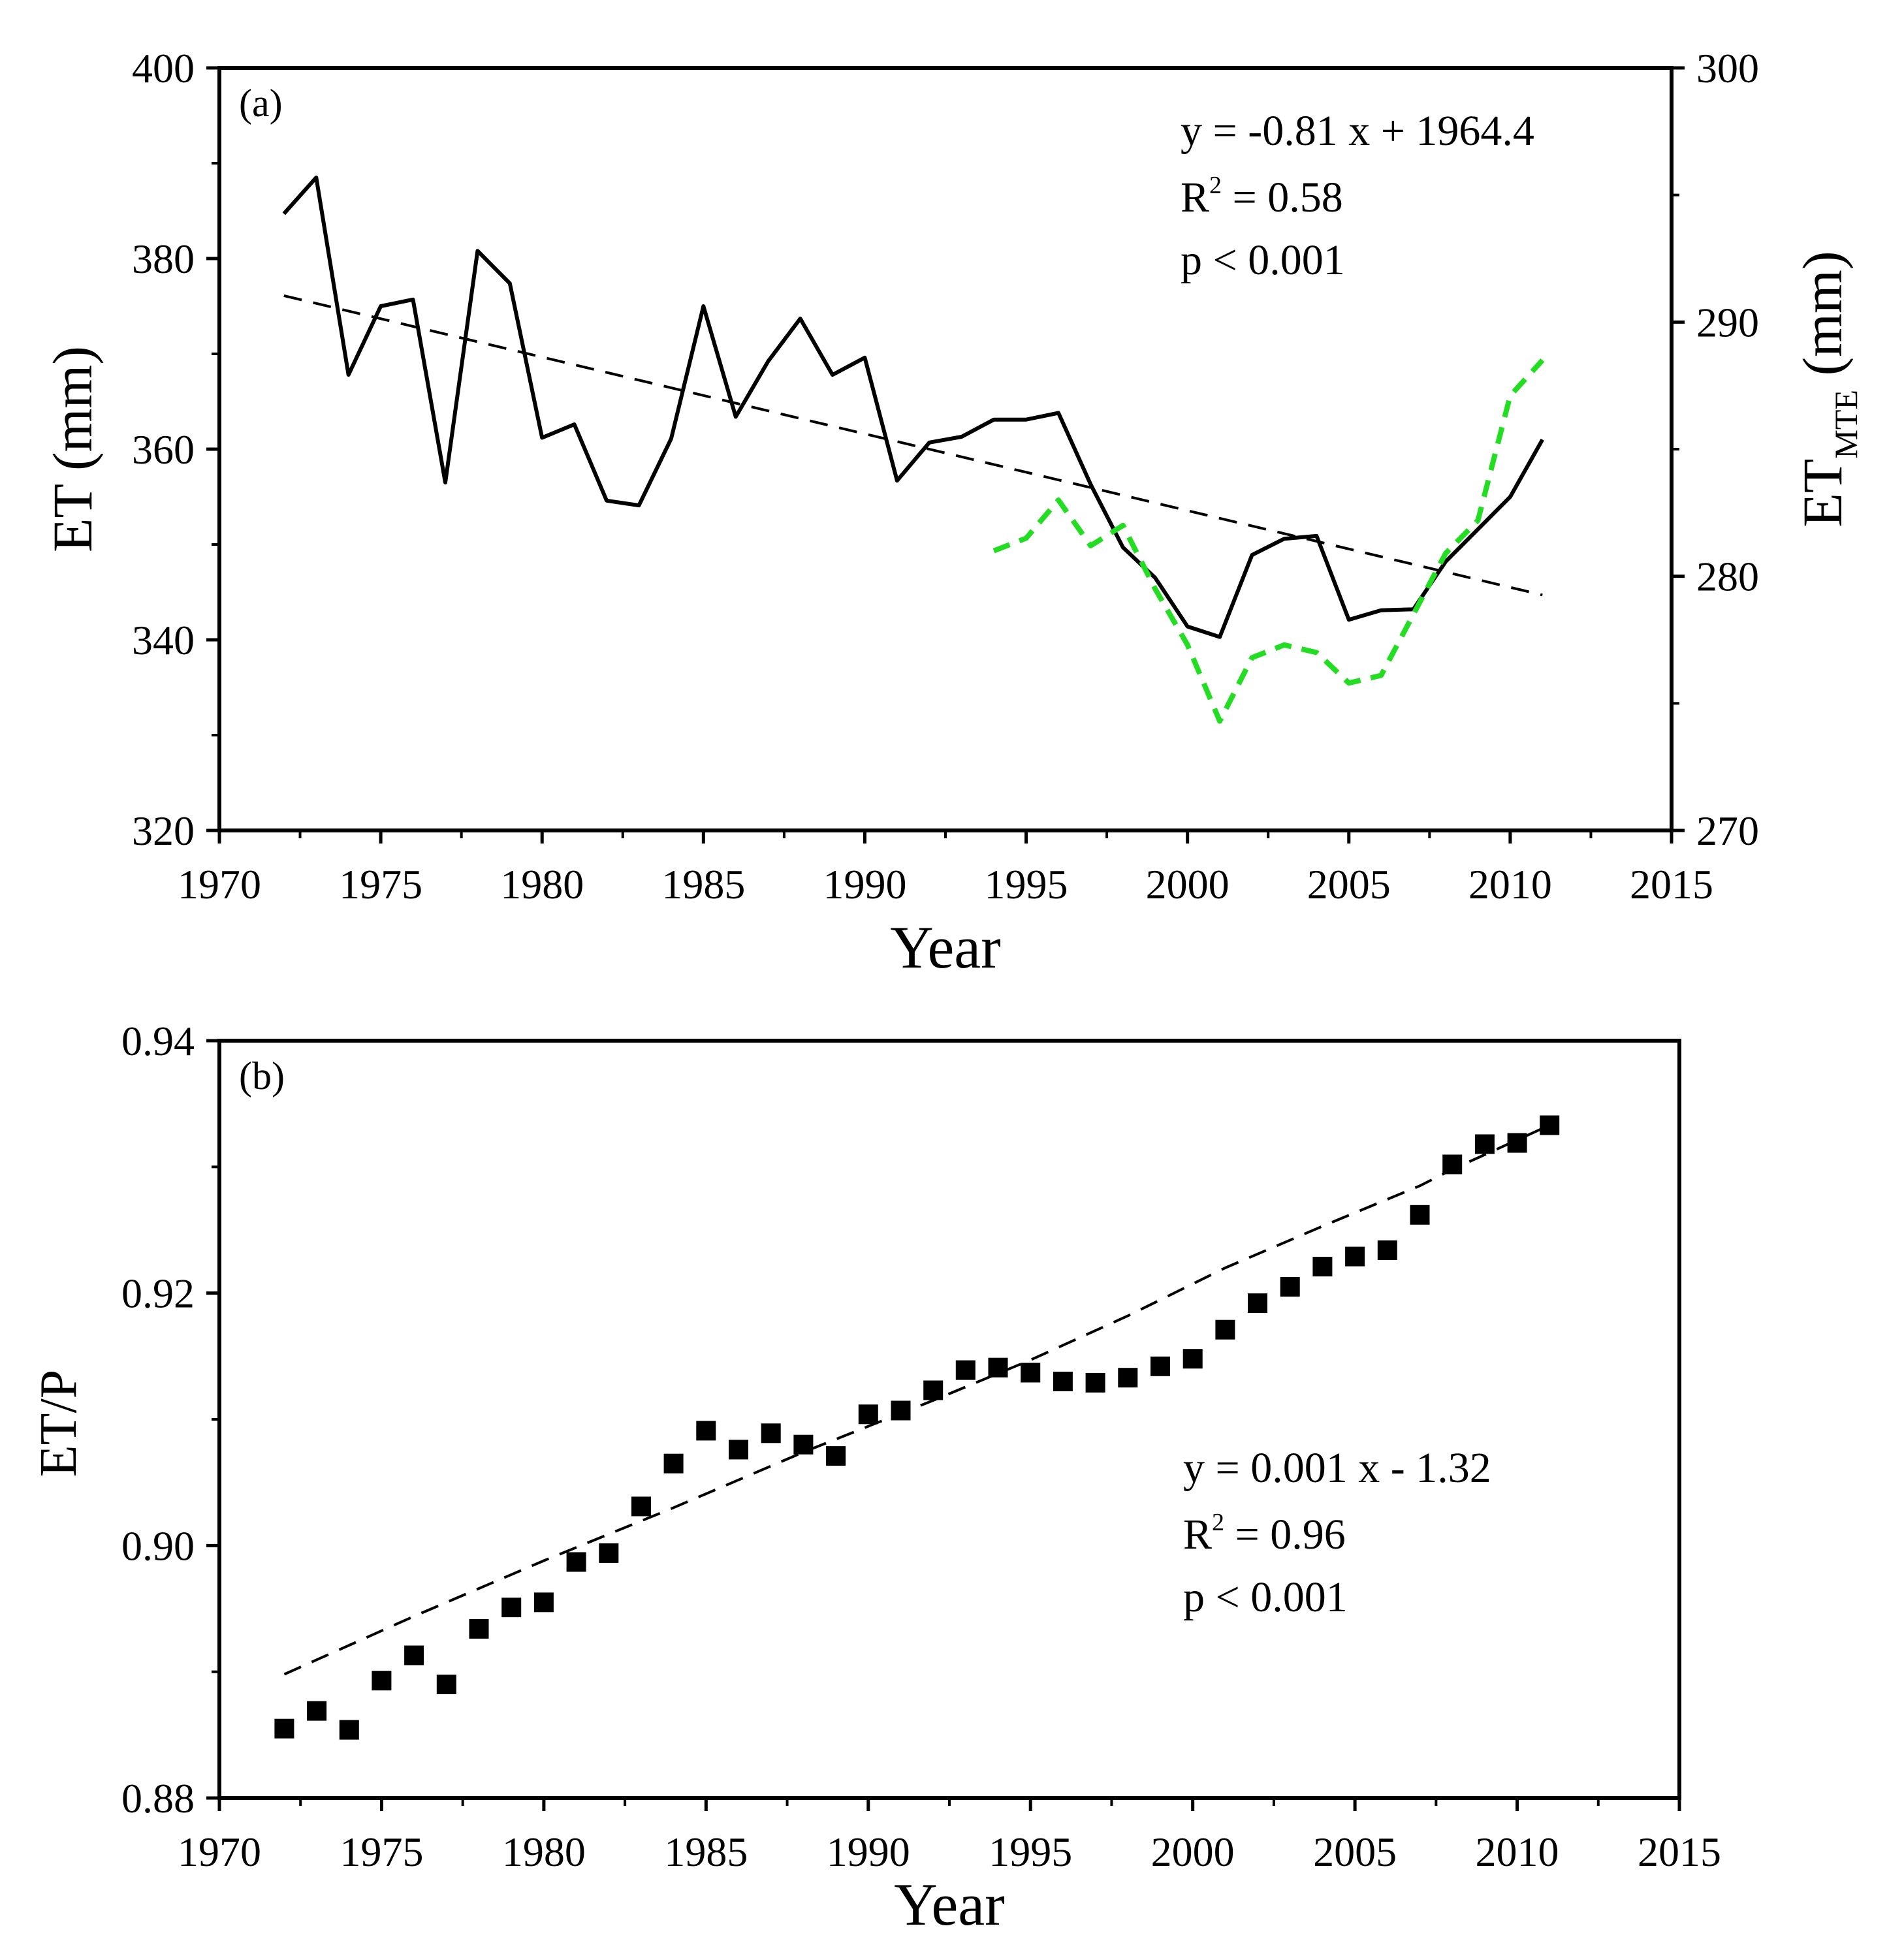  I want to click on panel-b-data-point-1990, so click(868, 1414).